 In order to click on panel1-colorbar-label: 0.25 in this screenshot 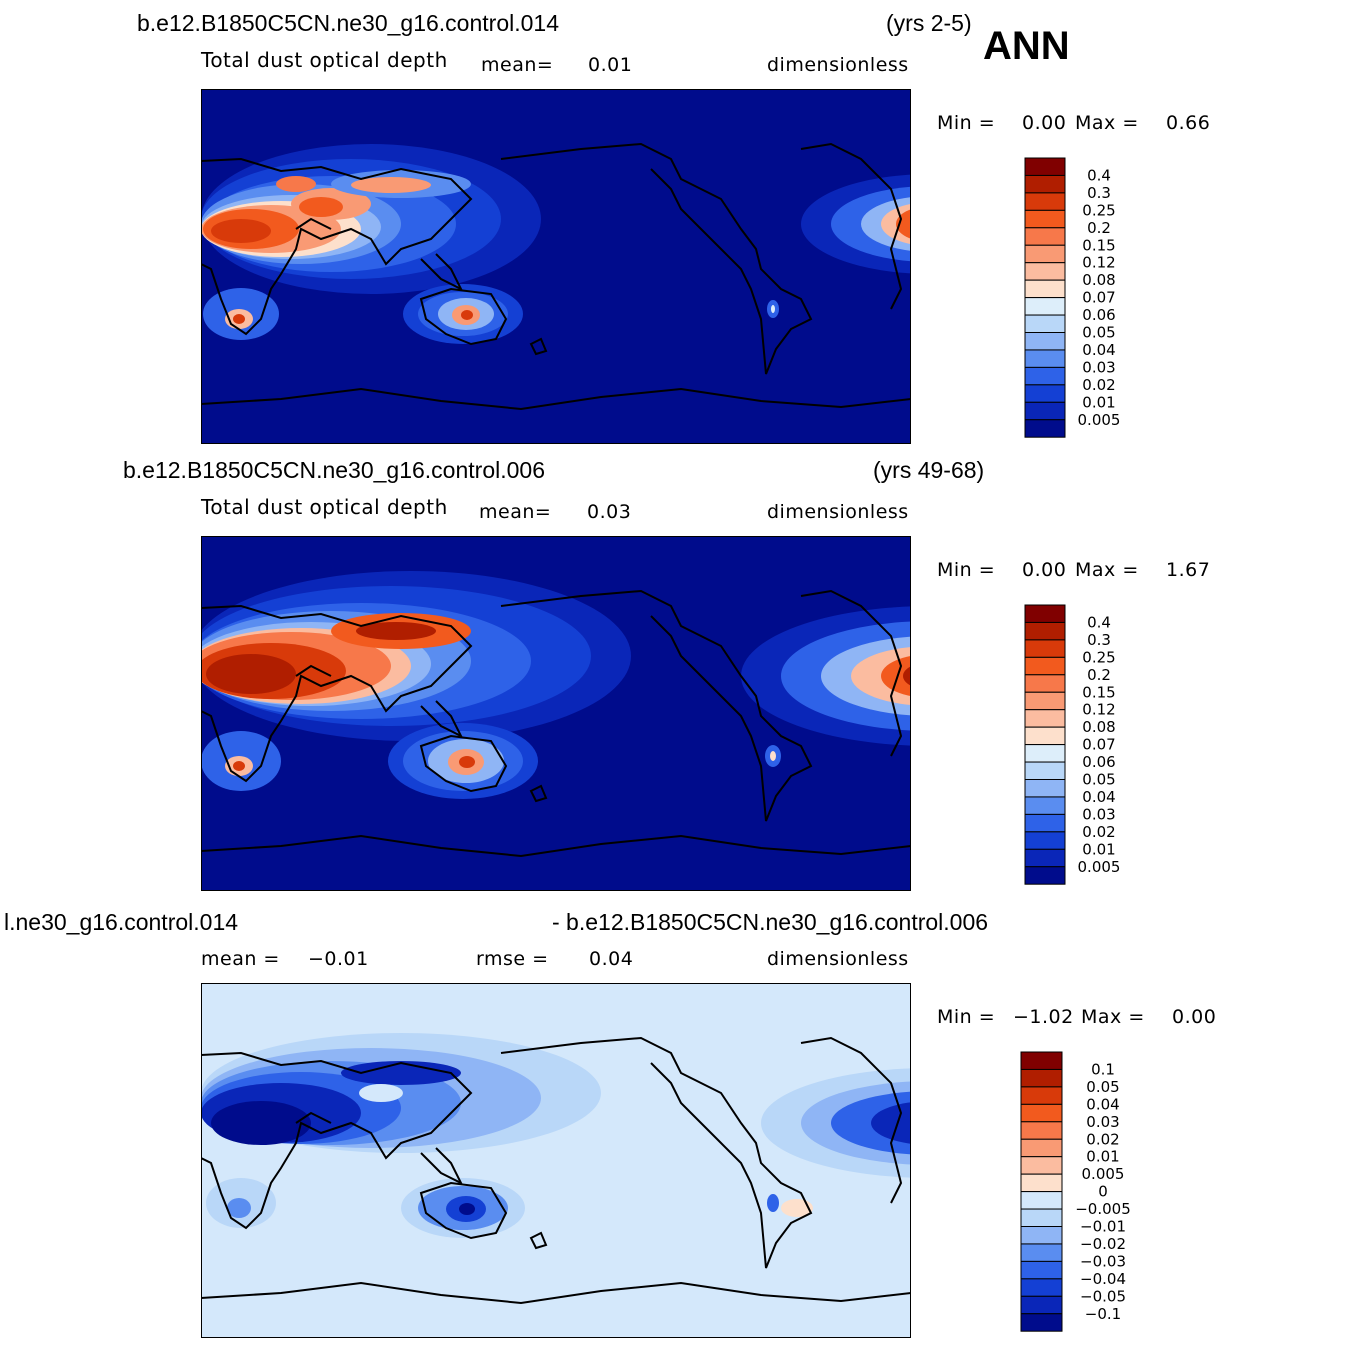, I will do `click(1098, 210)`.